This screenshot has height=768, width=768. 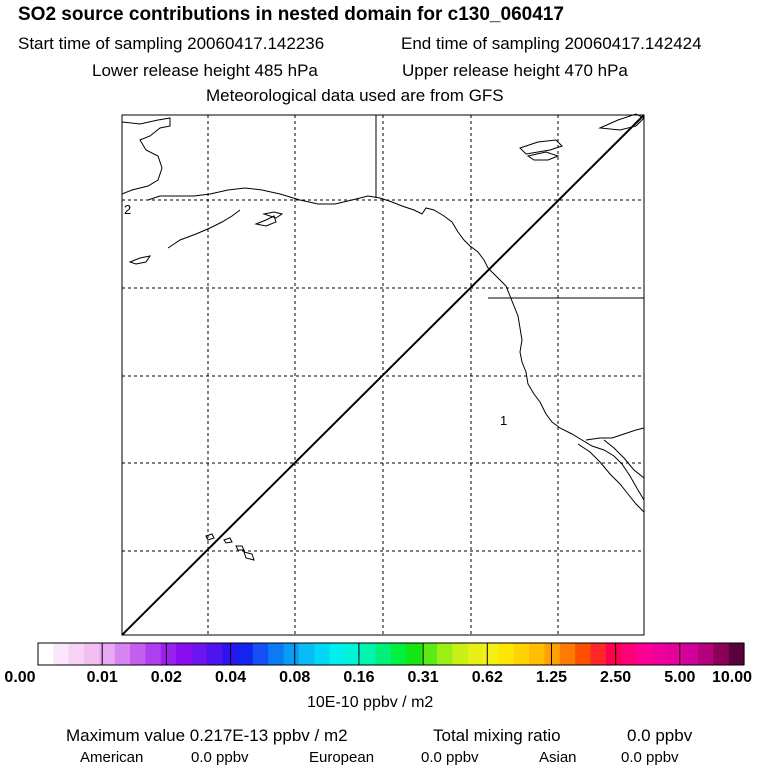 I want to click on colorbar-tick-label: 0.16, so click(x=359, y=677).